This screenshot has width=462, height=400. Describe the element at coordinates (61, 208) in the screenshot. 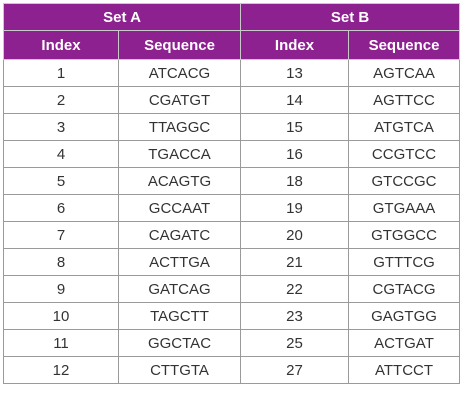

I see `set-a-index-cell: 6` at that location.